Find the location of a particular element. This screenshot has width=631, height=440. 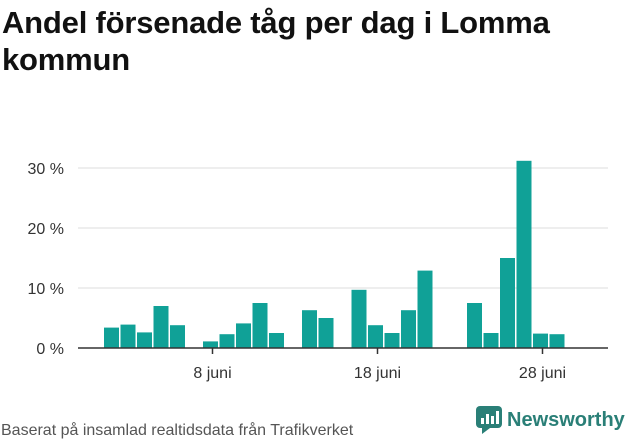

newsworthy-logo: Newsworthy is located at coordinates (550, 420).